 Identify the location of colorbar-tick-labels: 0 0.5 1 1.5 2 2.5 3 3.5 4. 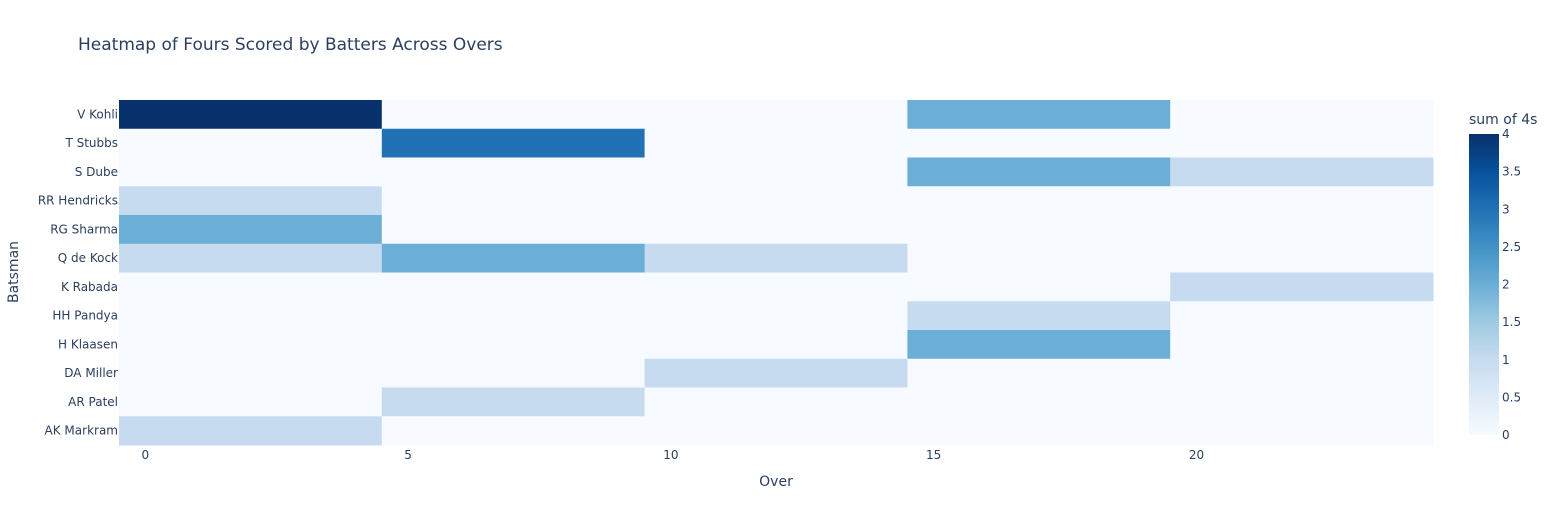
(1511, 284).